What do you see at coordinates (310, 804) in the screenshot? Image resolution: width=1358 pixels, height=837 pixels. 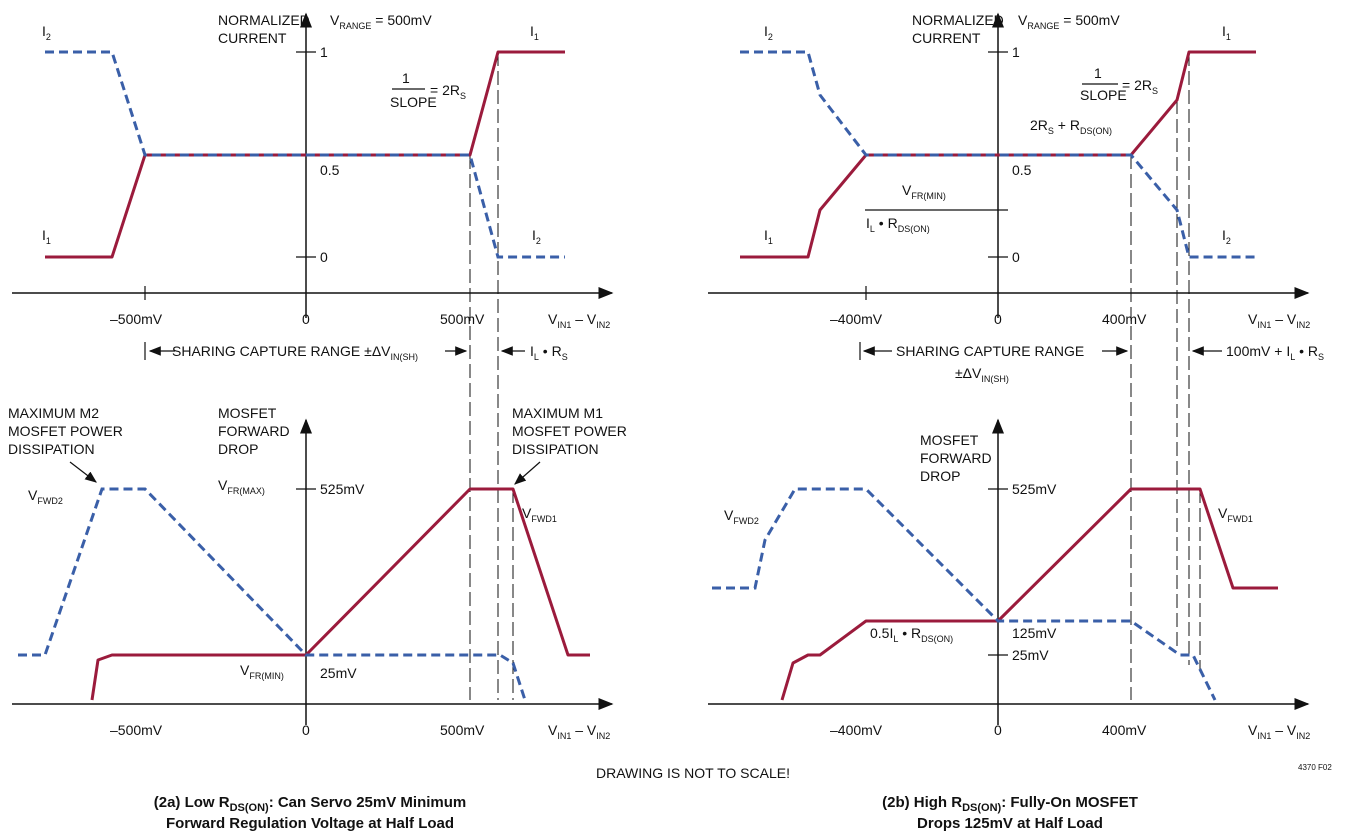 I see `caption-a-line1: (2a) Low RDS(ON): Can Servo 25mV Minimum` at bounding box center [310, 804].